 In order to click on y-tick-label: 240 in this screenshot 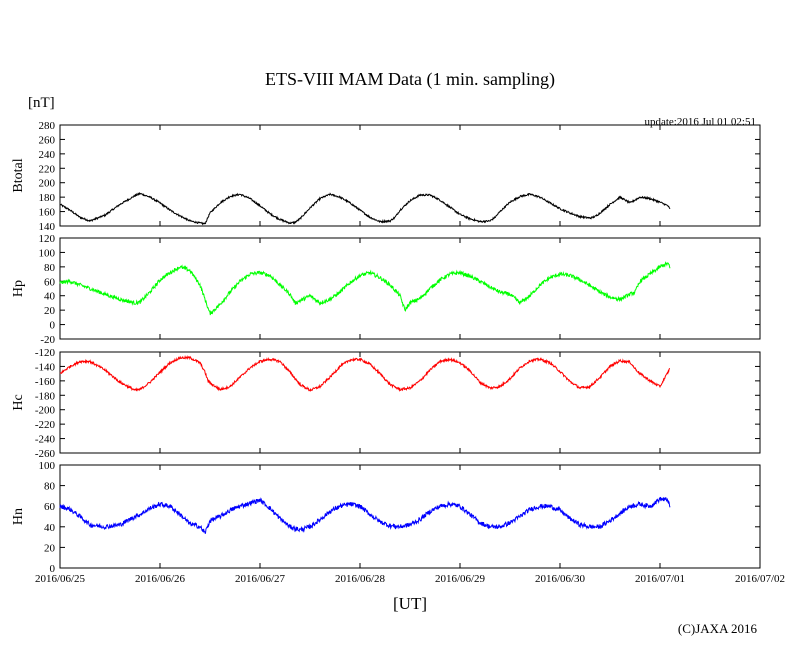, I will do `click(47, 155)`.